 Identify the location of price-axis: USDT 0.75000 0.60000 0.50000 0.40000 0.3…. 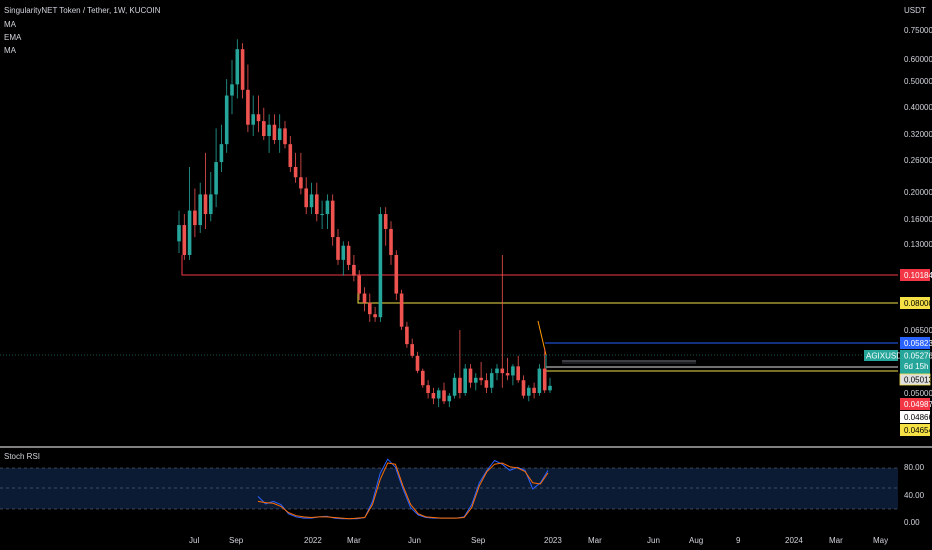
(918, 202).